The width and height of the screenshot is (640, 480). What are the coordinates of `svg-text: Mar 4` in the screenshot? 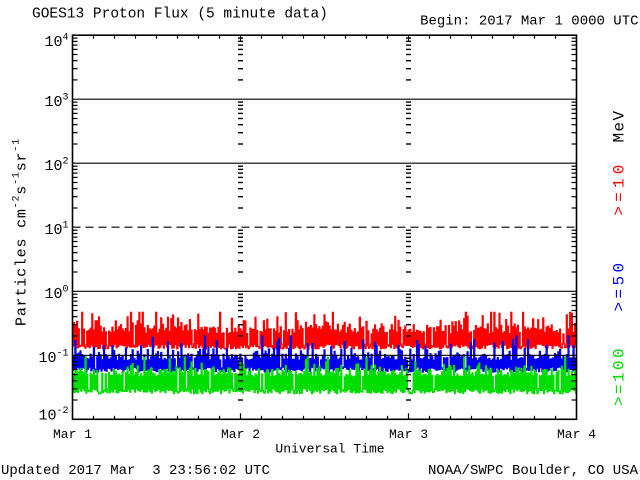 It's located at (576, 434).